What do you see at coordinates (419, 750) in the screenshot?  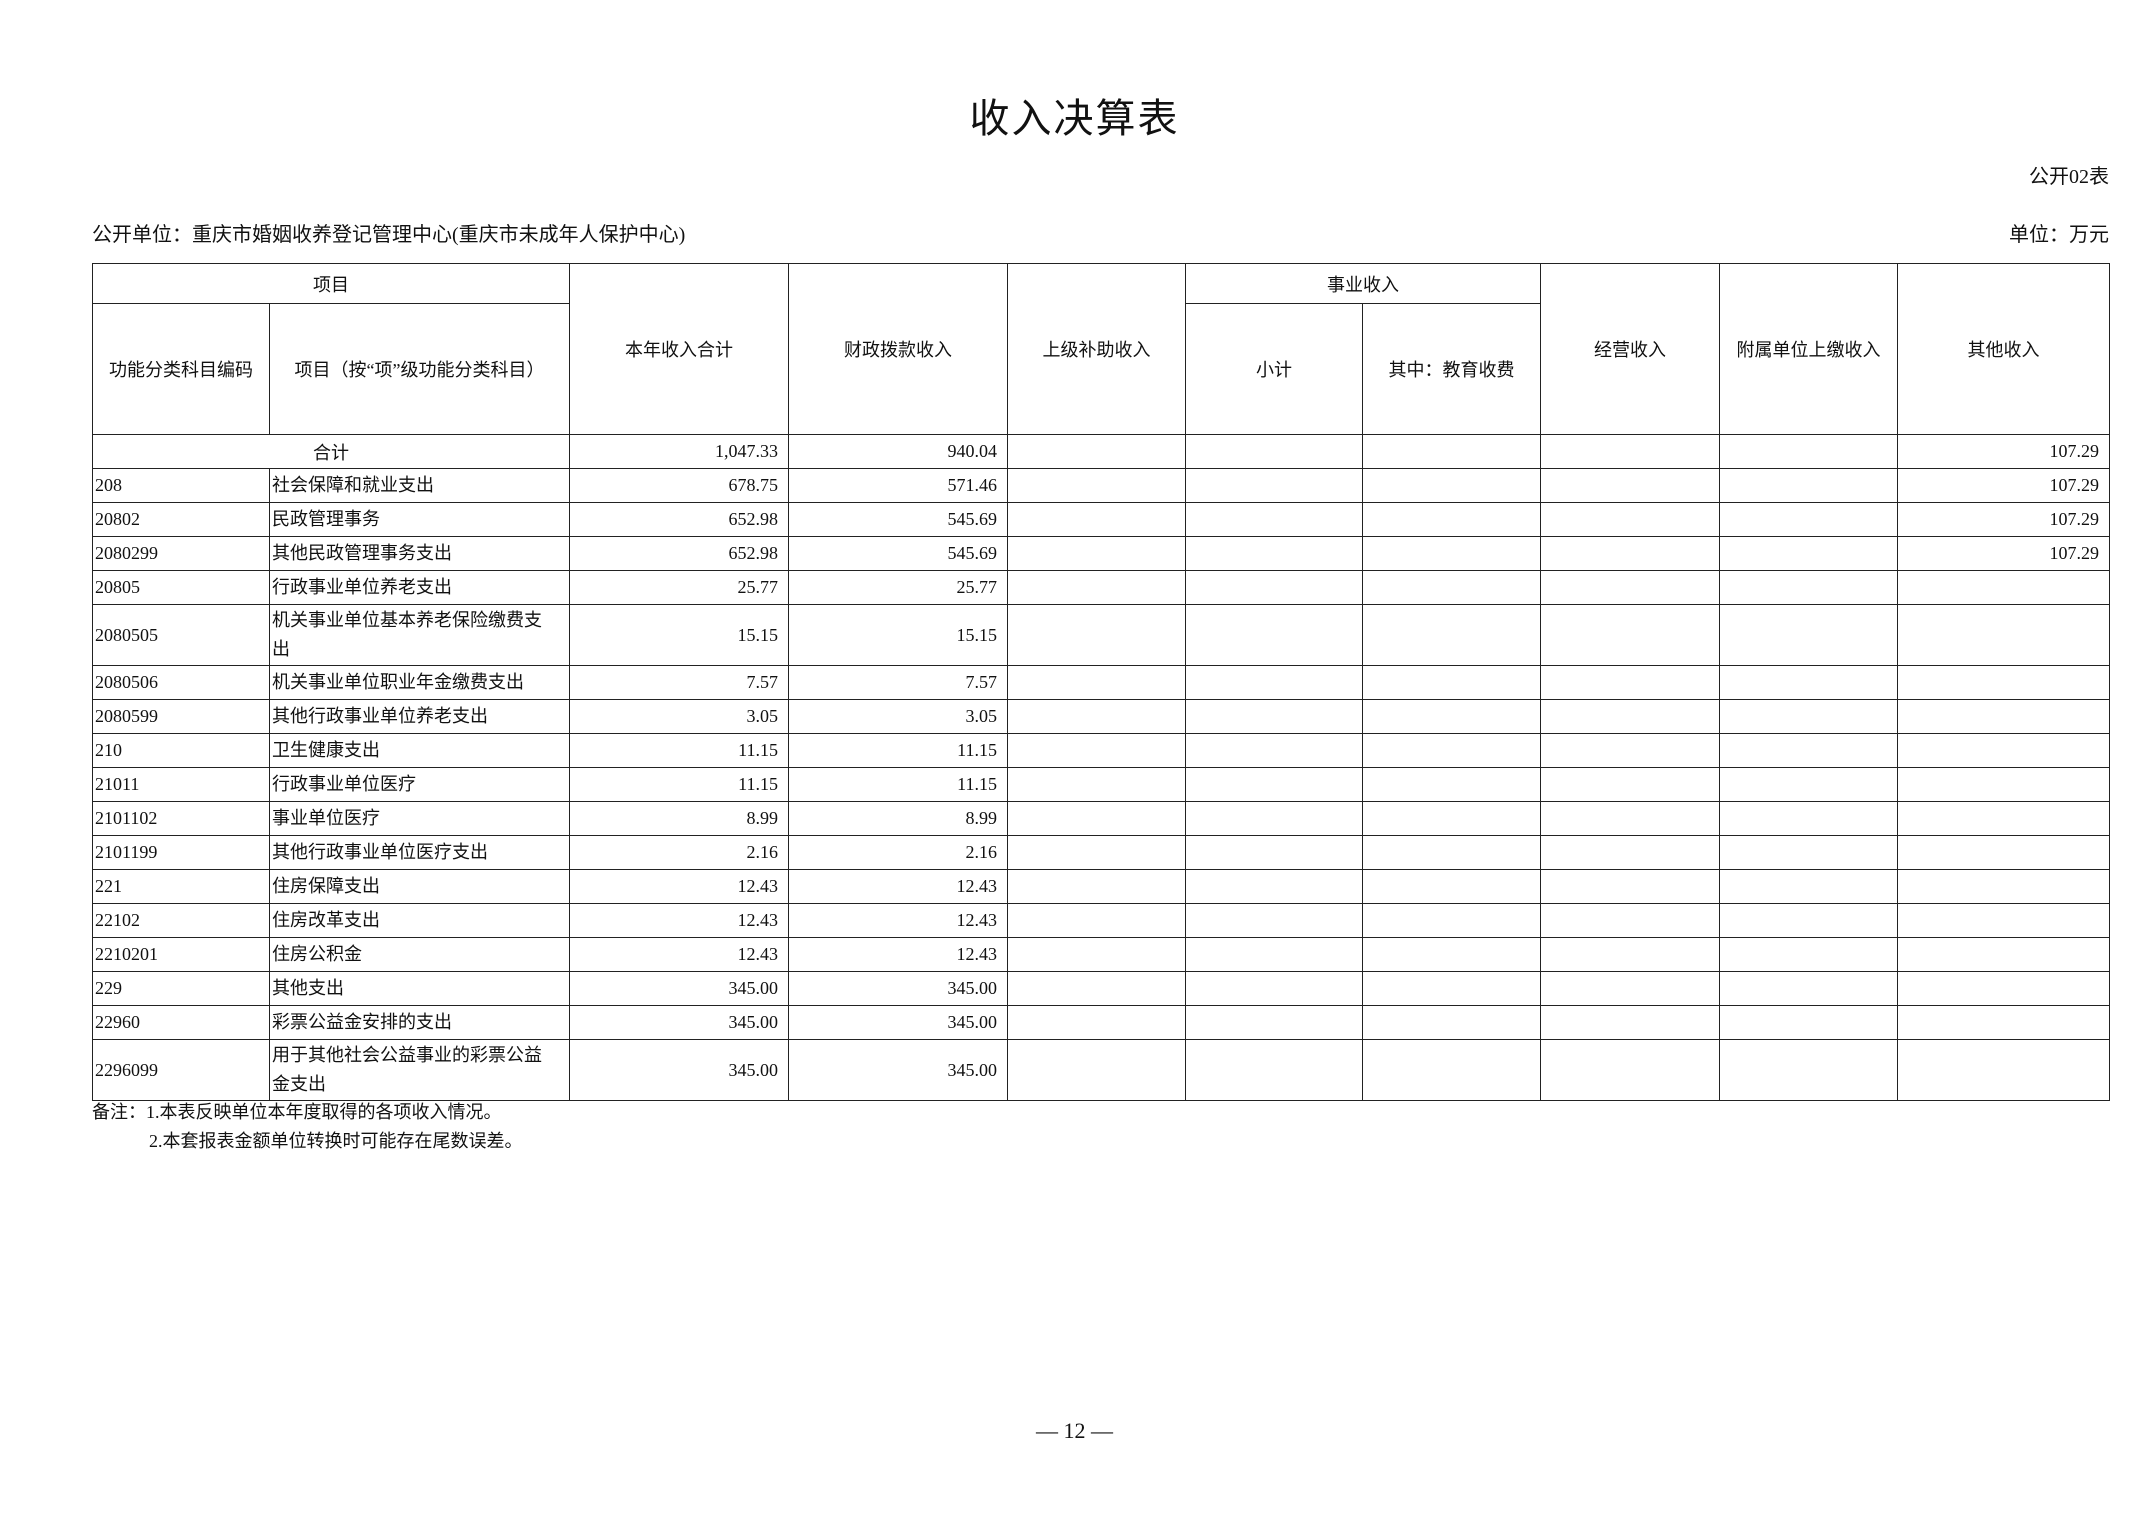 I see `row-name: 卫生健康支出` at bounding box center [419, 750].